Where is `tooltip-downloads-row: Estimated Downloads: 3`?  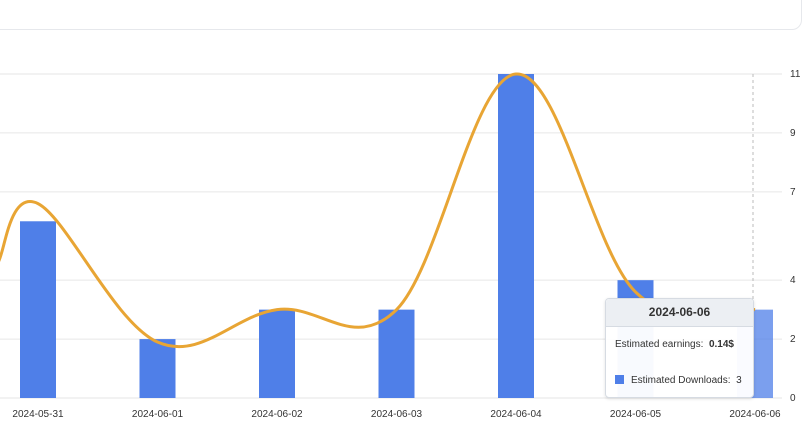
tooltip-downloads-row: Estimated Downloads: 3 is located at coordinates (678, 380).